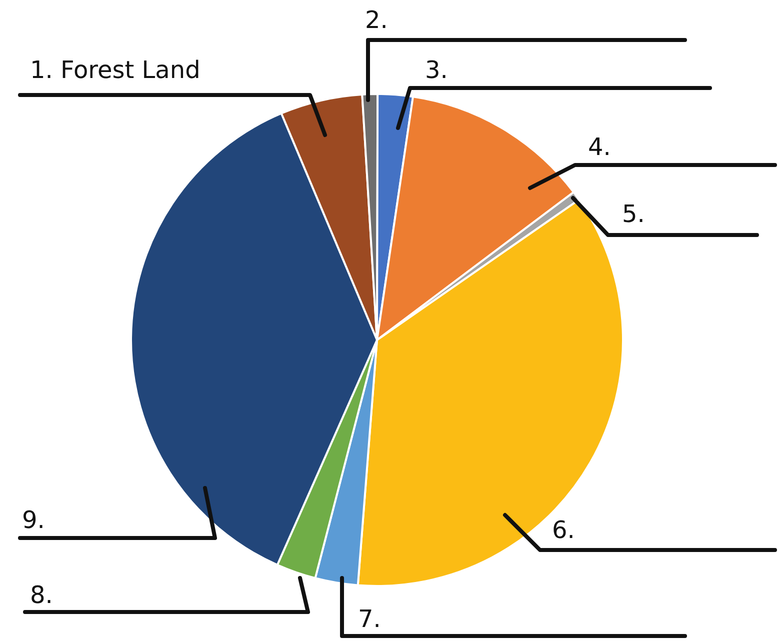  What do you see at coordinates (376, 20) in the screenshot?
I see `slice-label: 2.` at bounding box center [376, 20].